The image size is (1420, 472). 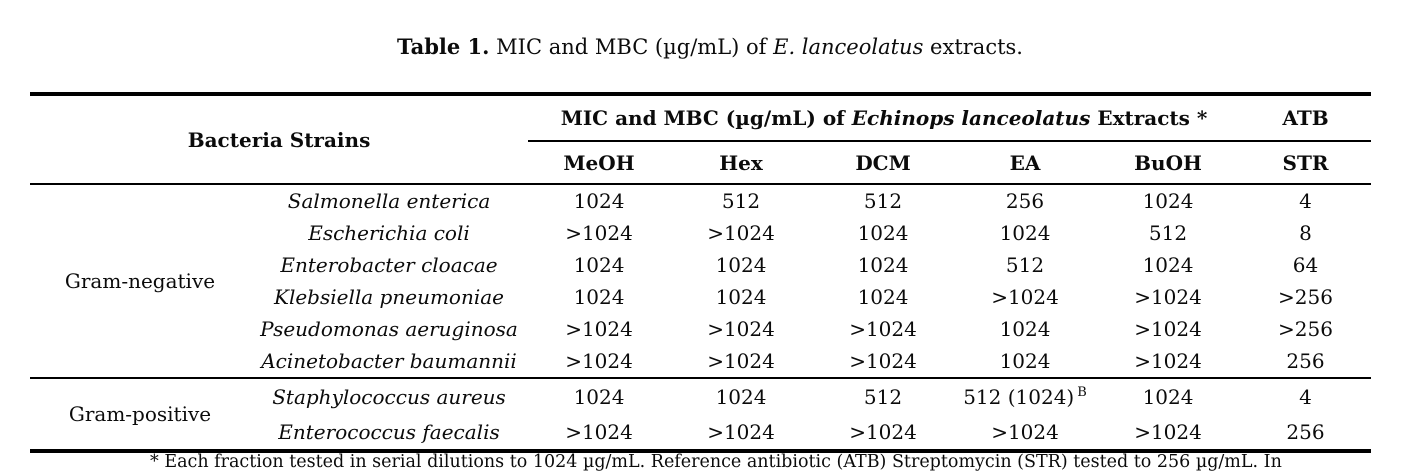 What do you see at coordinates (1305, 265) in the screenshot?
I see `mic-value: 64` at bounding box center [1305, 265].